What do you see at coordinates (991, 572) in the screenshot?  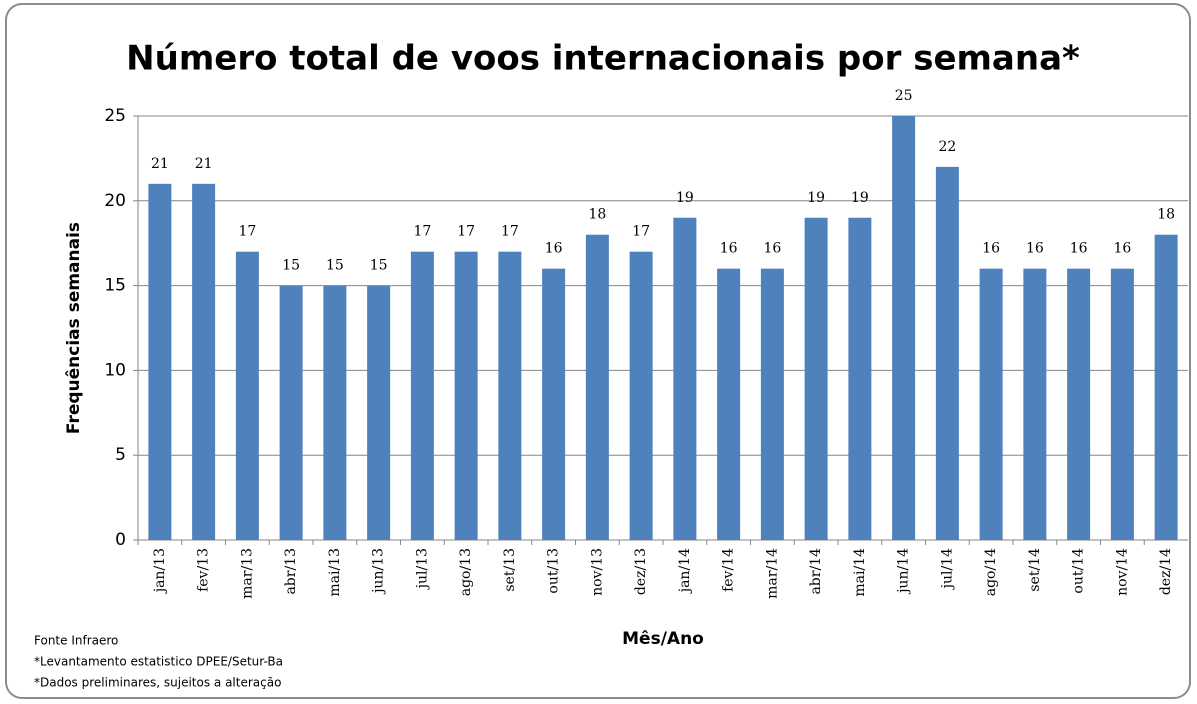 I see `x-tick-label: ago/14` at bounding box center [991, 572].